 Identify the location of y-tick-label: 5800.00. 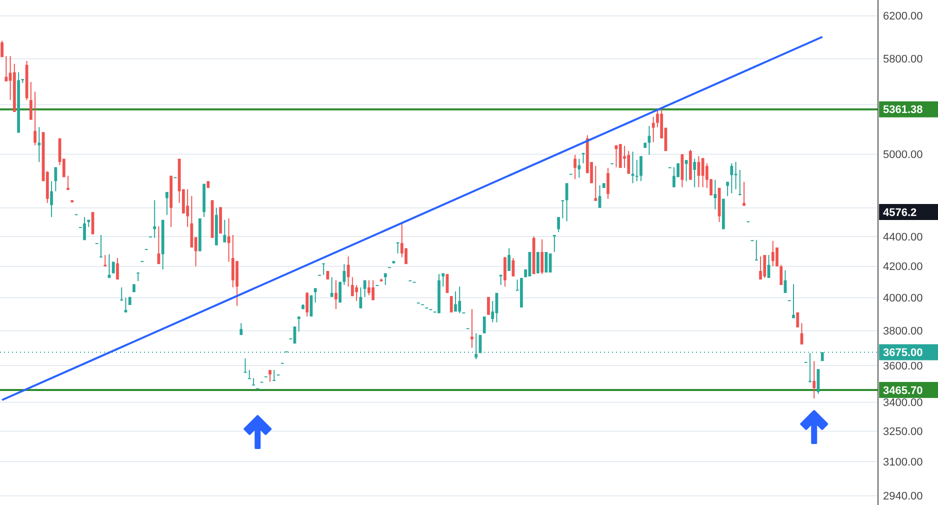
(903, 60).